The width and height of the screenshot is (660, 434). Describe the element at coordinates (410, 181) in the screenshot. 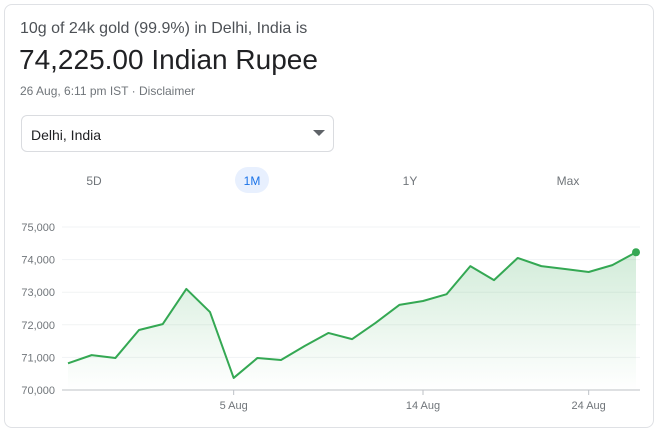

I see `tab: 1Y` at that location.